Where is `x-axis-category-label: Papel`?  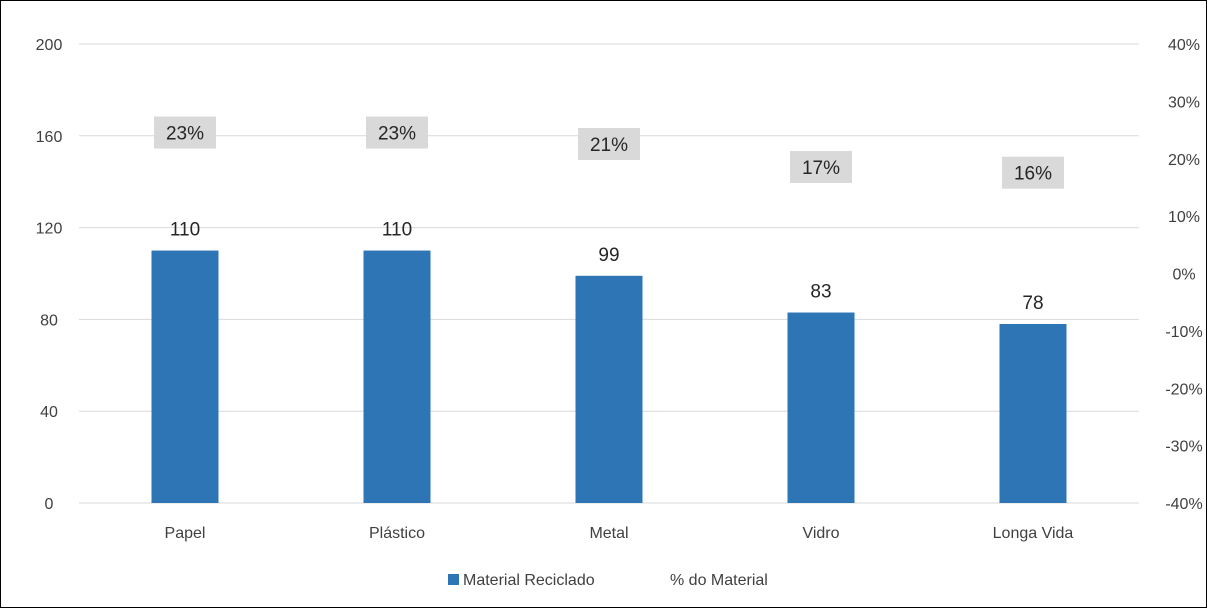
x-axis-category-label: Papel is located at coordinates (185, 533).